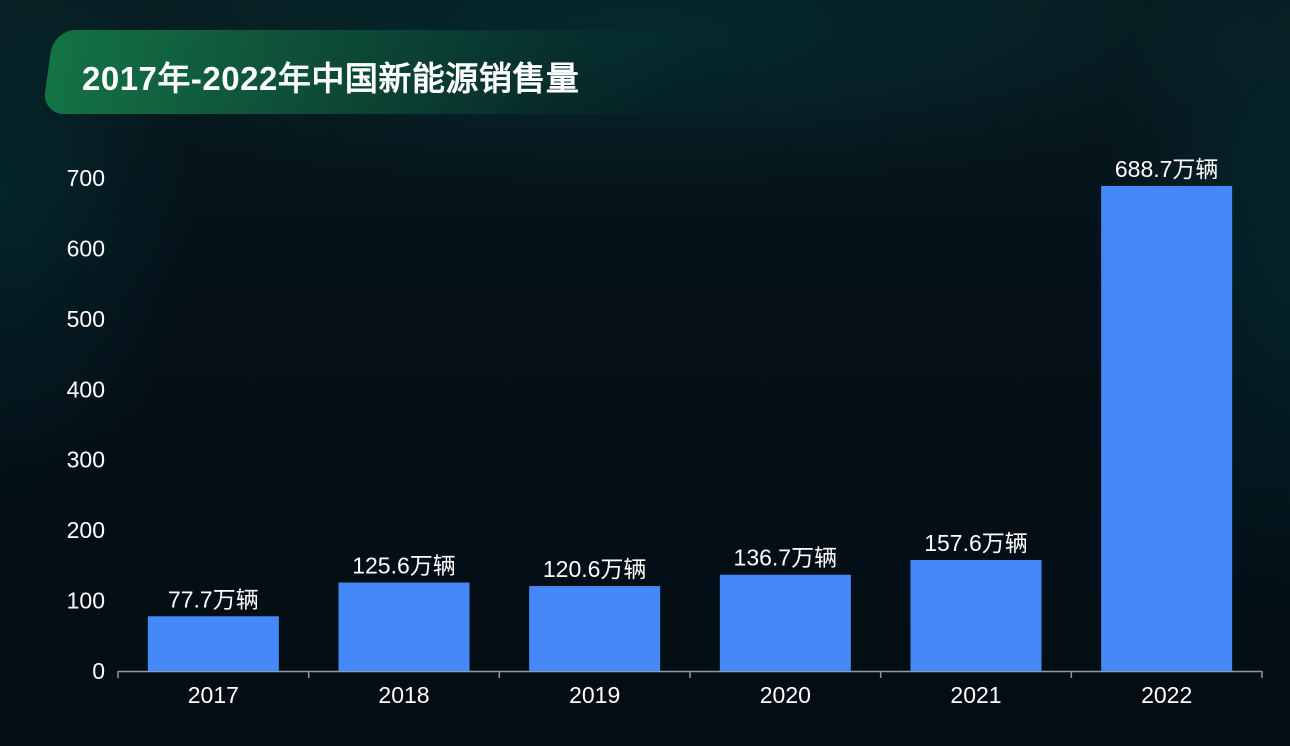 The image size is (1290, 746). Describe the element at coordinates (1166, 695) in the screenshot. I see `x-tick-label: 2022` at that location.